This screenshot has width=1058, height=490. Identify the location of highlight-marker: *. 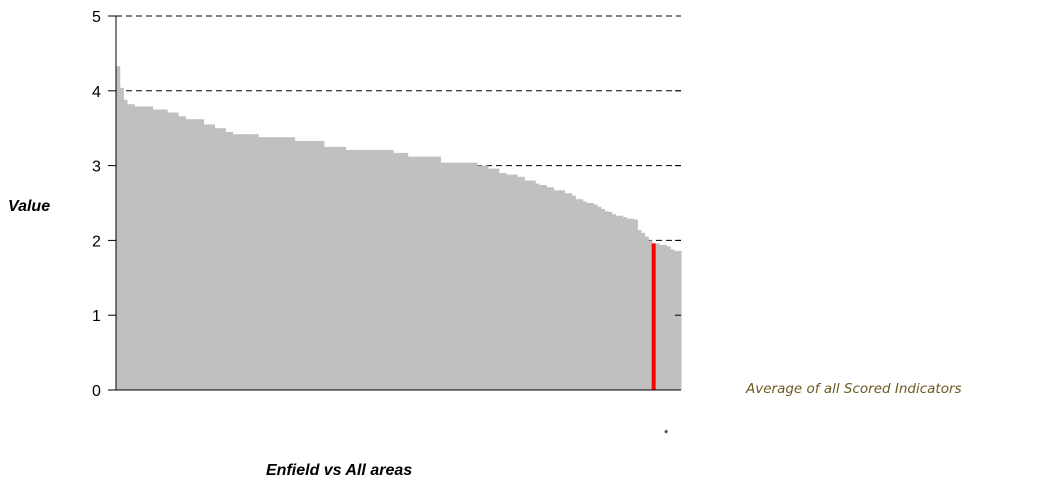
(666, 434).